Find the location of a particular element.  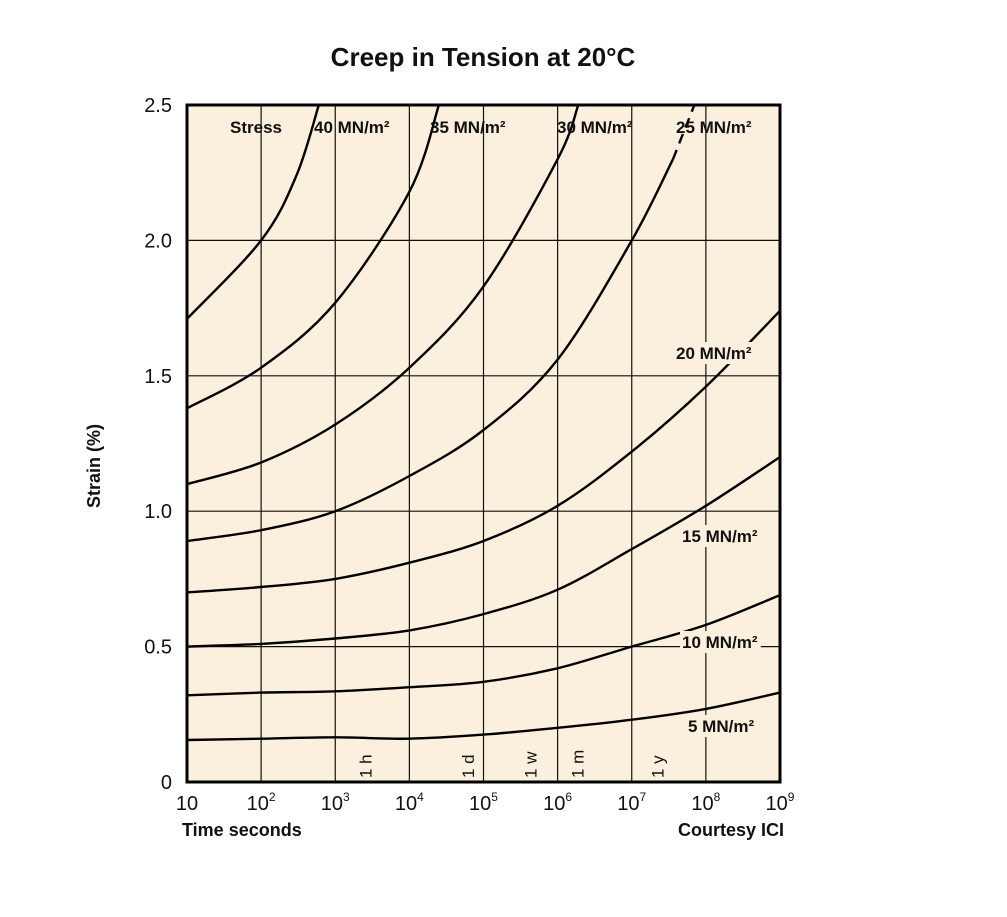

curve-label: 40 MN/m² is located at coordinates (352, 127).